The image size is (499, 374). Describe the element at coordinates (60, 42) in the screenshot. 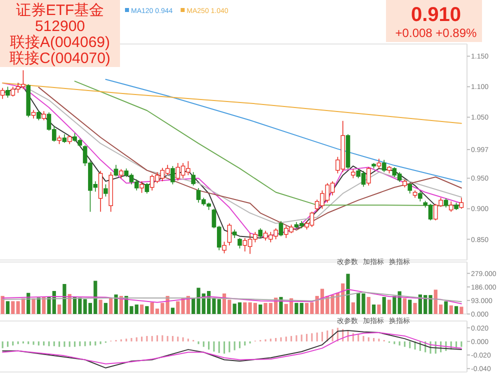

I see `annotation: 联接A(004069)` at that location.